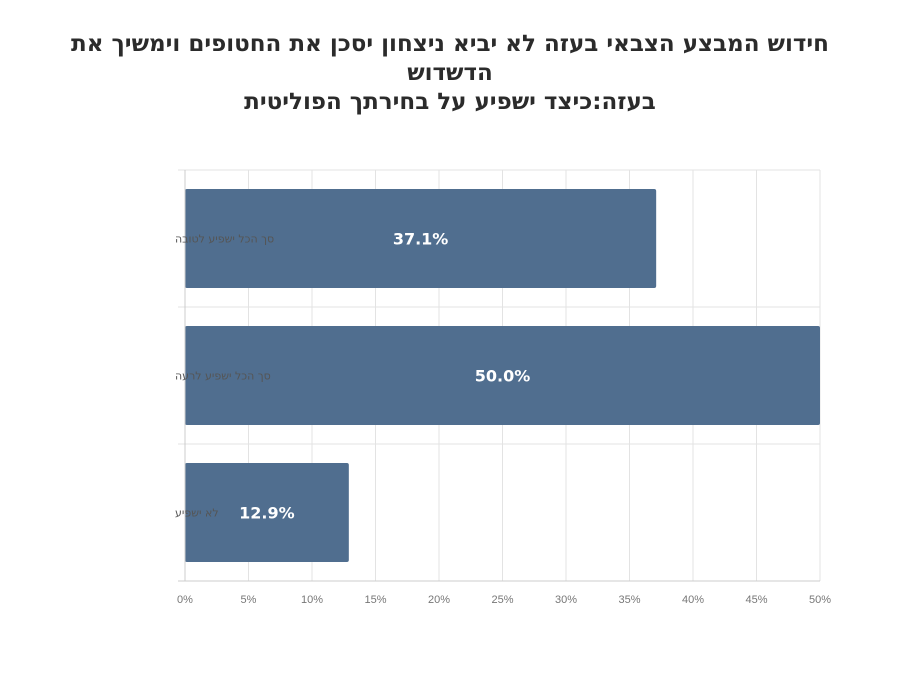 The height and width of the screenshot is (700, 900). What do you see at coordinates (224, 239) in the screenshot?
I see `category-label: סך הכל ישפיע לטובה` at bounding box center [224, 239].